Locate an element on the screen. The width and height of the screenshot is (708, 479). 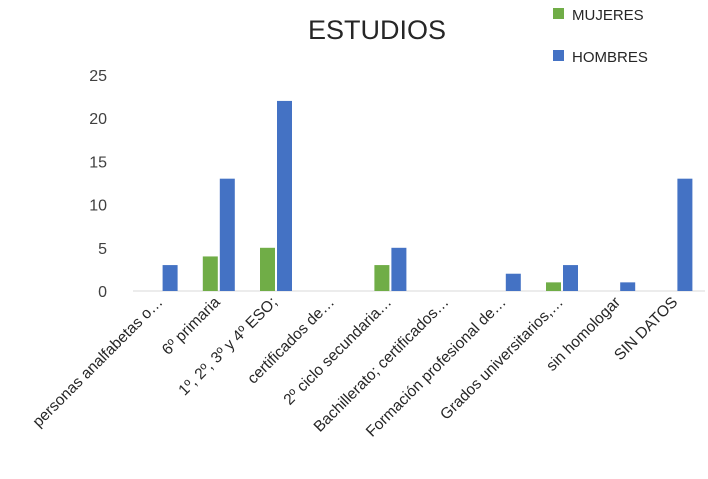
legend-swatch-hombres is located at coordinates (558, 55).